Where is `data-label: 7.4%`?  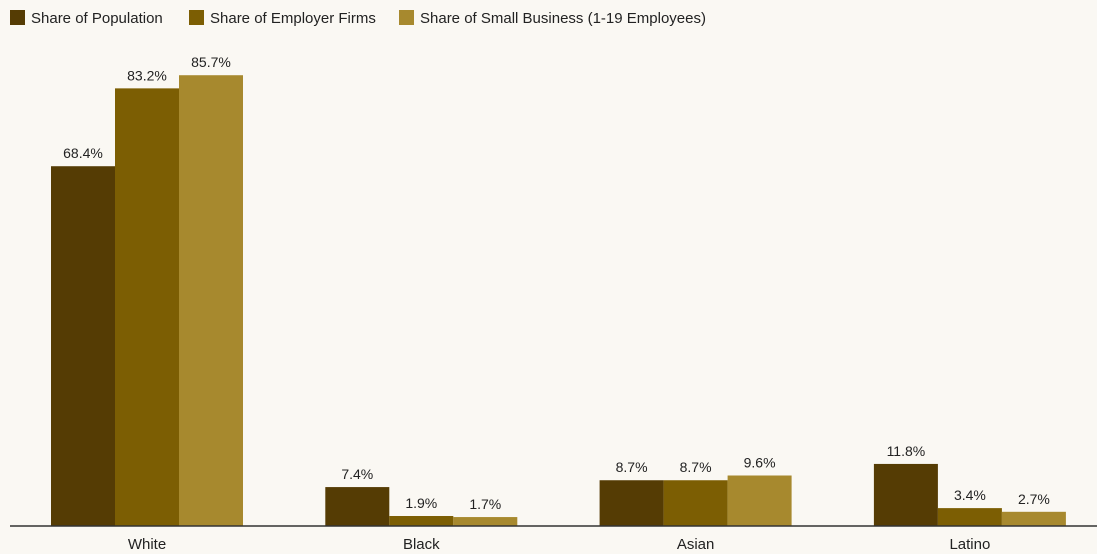 data-label: 7.4% is located at coordinates (357, 474).